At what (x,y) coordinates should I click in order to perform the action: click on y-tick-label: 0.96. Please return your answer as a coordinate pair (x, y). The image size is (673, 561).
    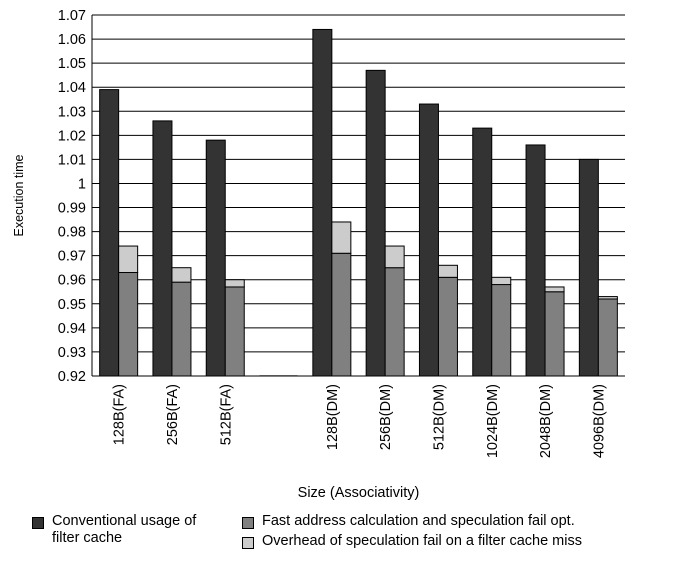
    Looking at the image, I should click on (72, 281).